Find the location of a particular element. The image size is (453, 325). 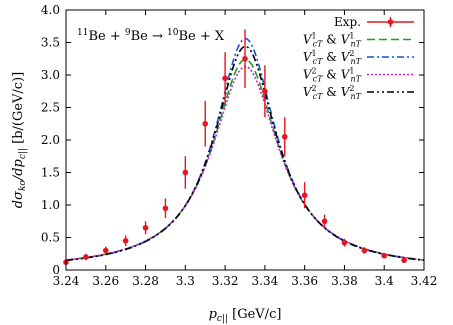

legend-label-1: V1 cT & V1 nT is located at coordinates (332, 40).